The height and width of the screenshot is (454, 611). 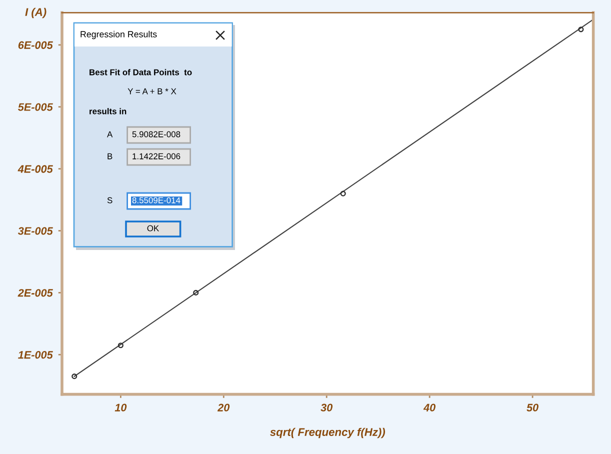 What do you see at coordinates (120, 408) in the screenshot?
I see `x-tick-label: 10` at bounding box center [120, 408].